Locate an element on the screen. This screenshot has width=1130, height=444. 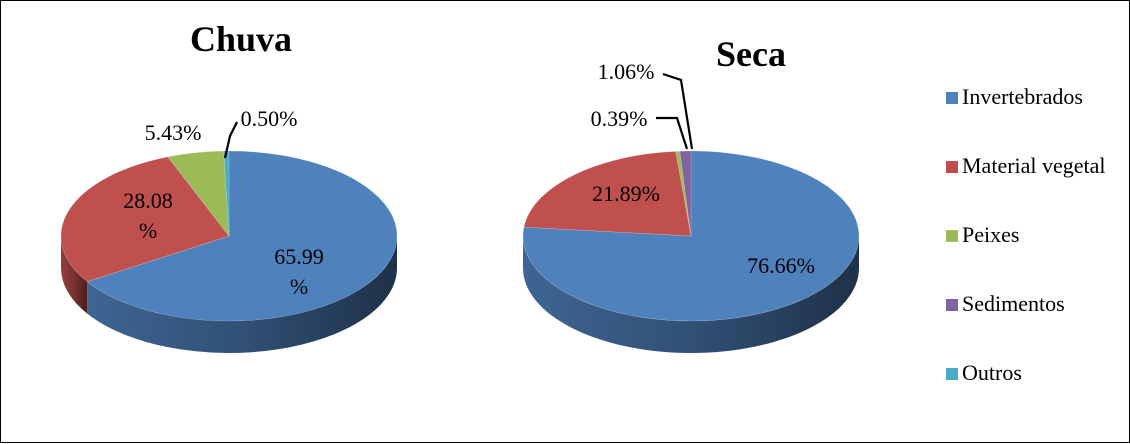
legend-label-material-vegetal: Material vegetal is located at coordinates (1034, 165).